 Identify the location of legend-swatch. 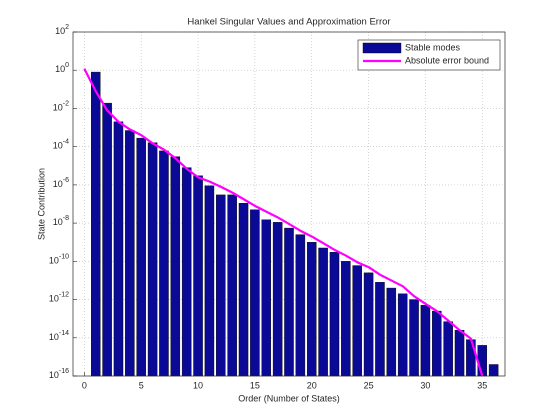
(382, 48).